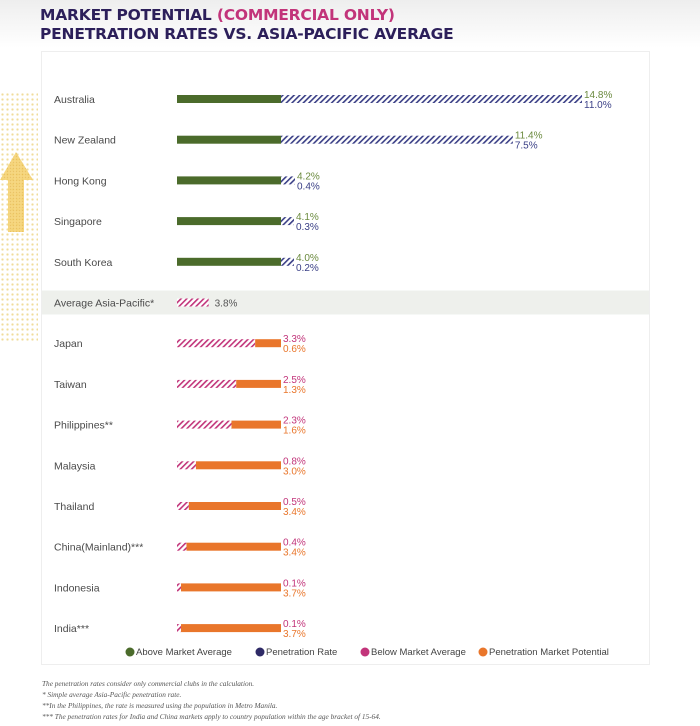 This screenshot has height=726, width=700. What do you see at coordinates (71, 629) in the screenshot?
I see `category-label: India***` at bounding box center [71, 629].